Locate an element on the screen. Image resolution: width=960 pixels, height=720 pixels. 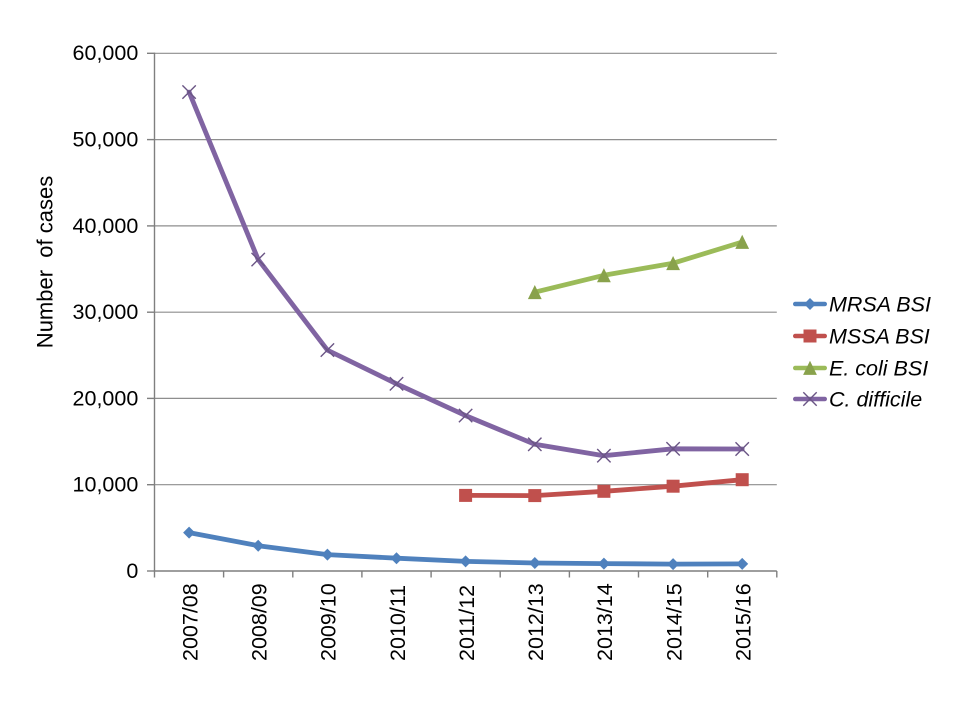
svg-text: 20,000 is located at coordinates (106, 398).